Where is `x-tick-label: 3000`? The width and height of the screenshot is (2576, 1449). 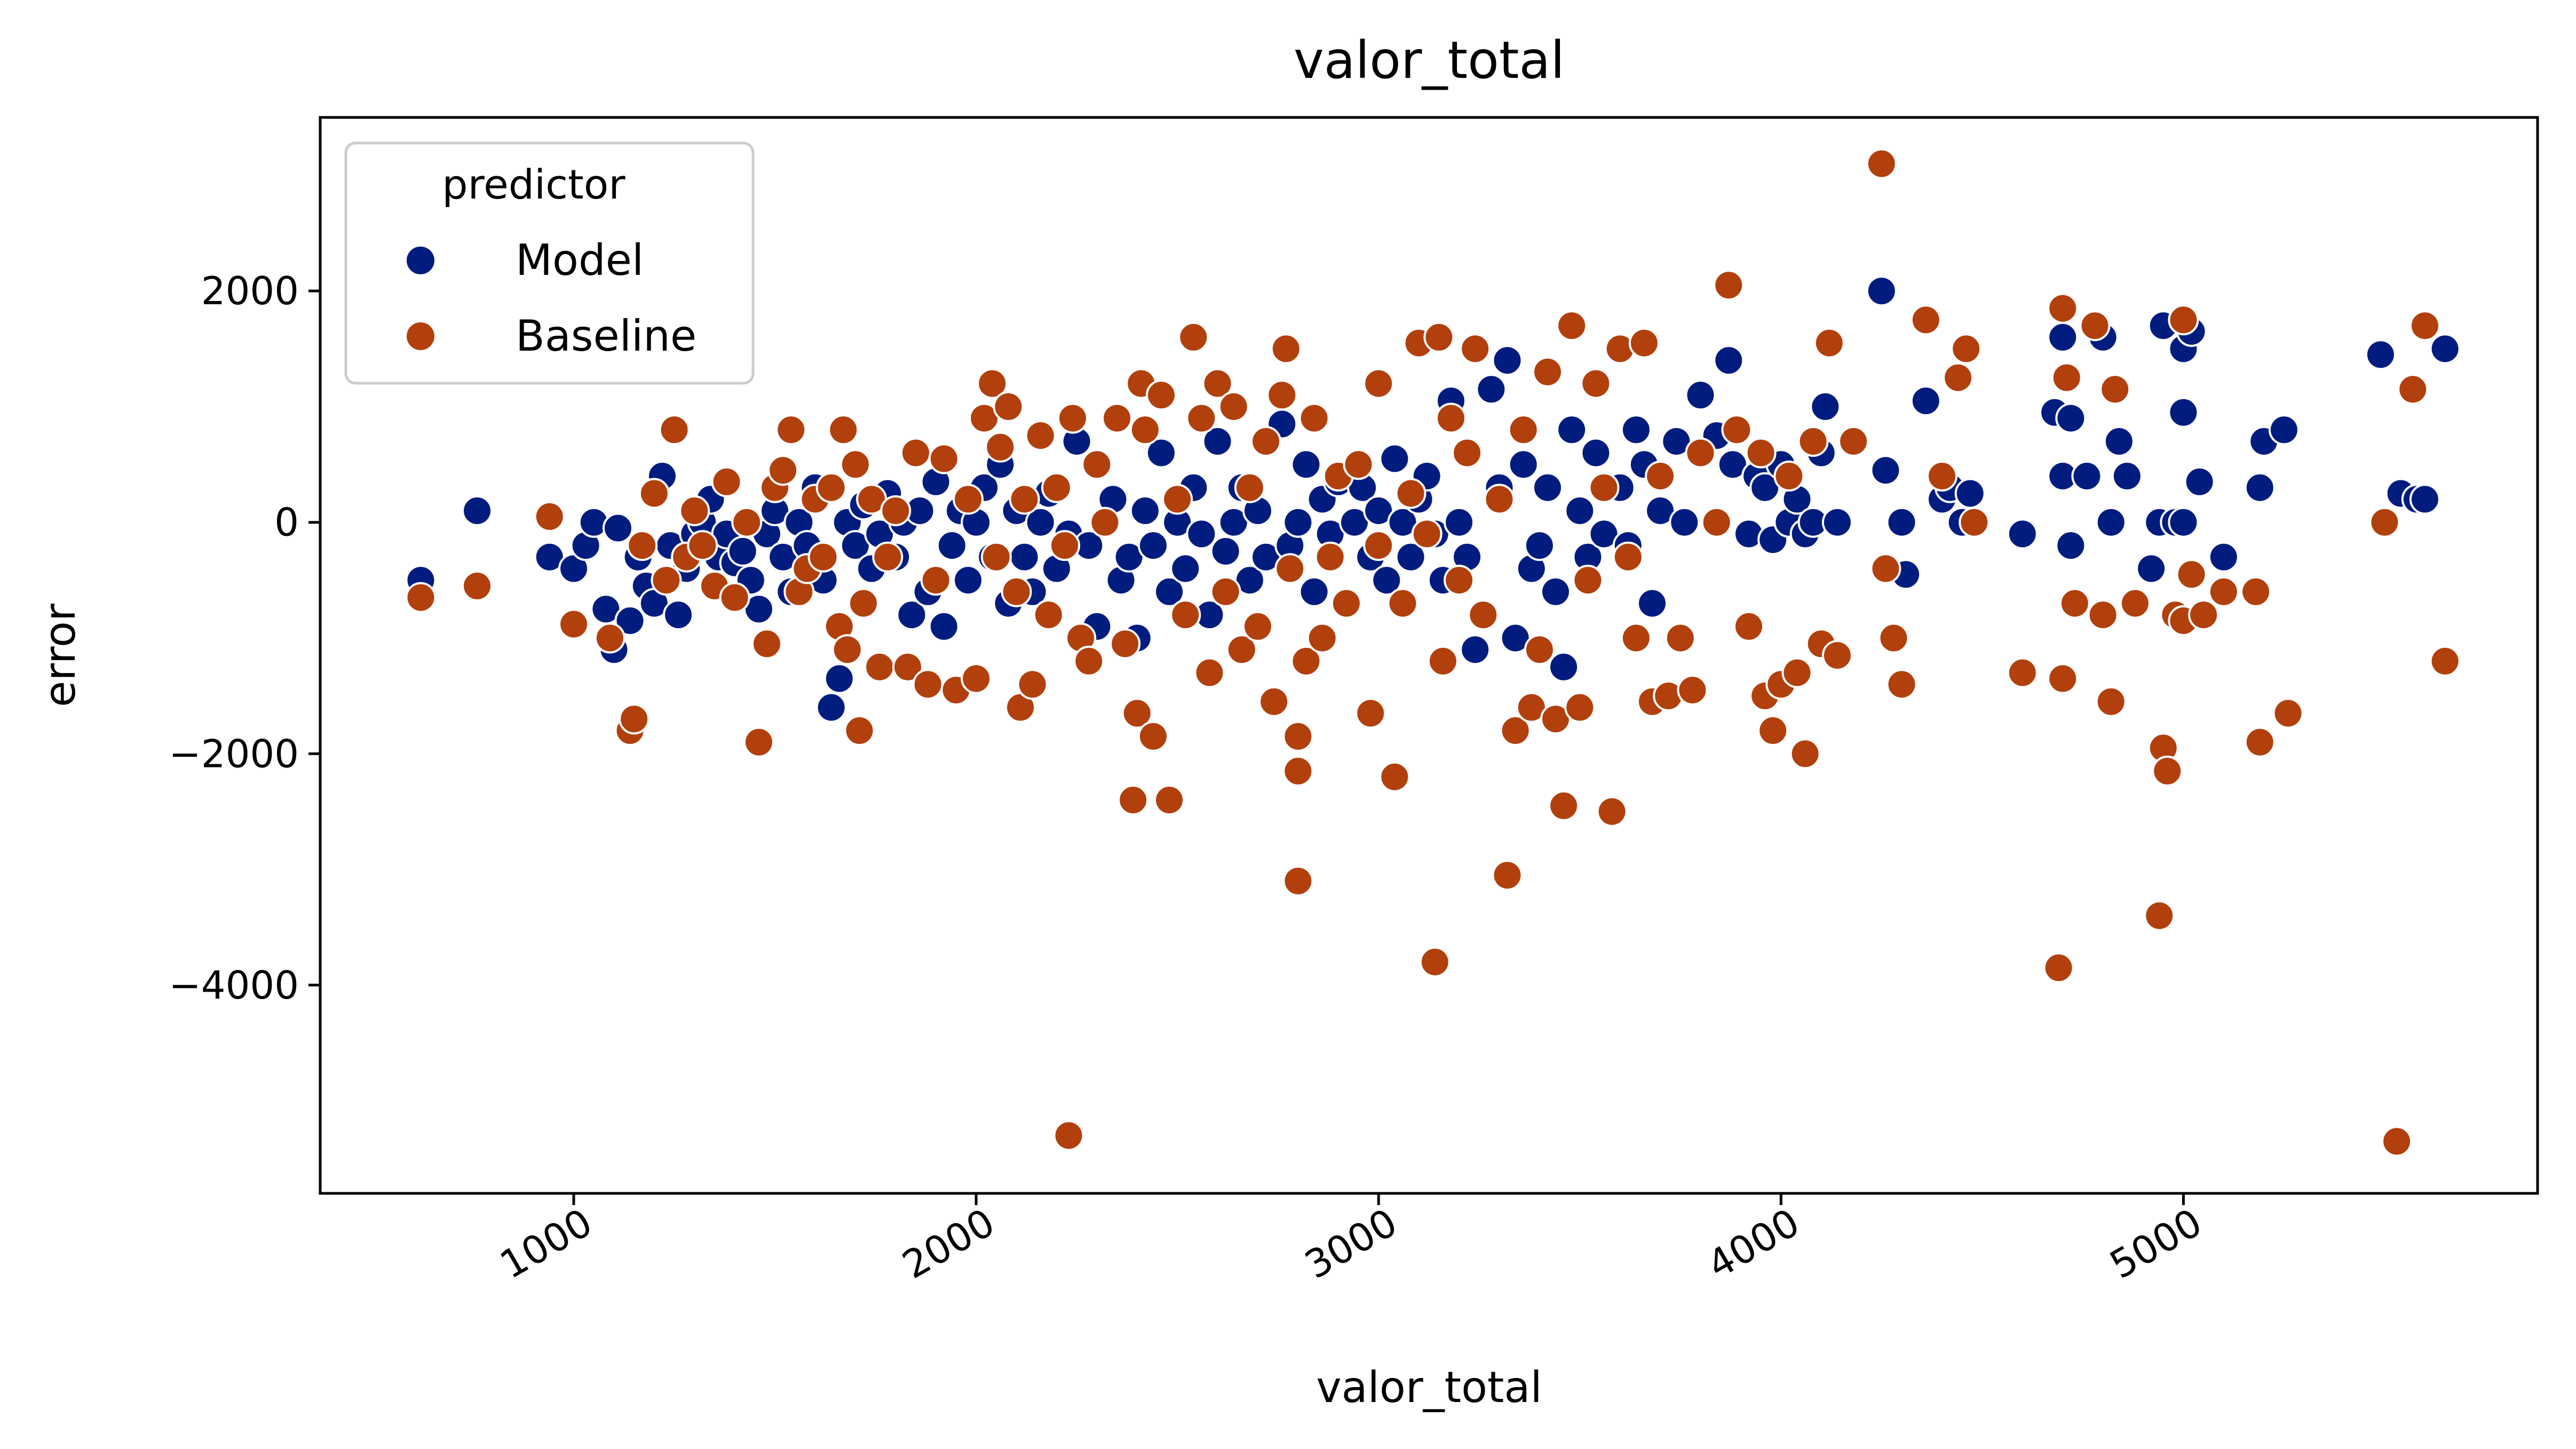 x-tick-label: 3000 is located at coordinates (1351, 1243).